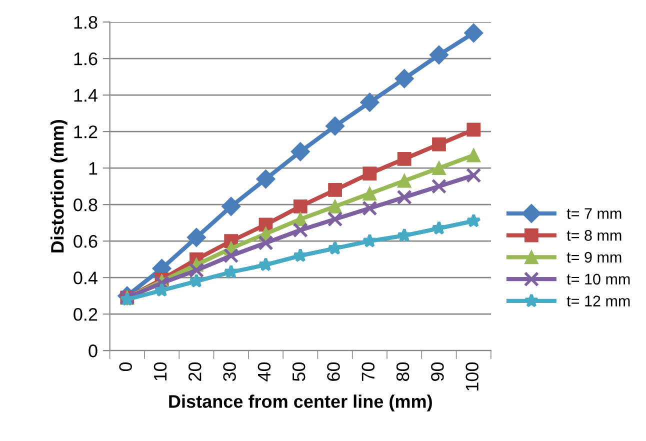  What do you see at coordinates (86, 59) in the screenshot?
I see `y-tick-label: 1.6` at bounding box center [86, 59].